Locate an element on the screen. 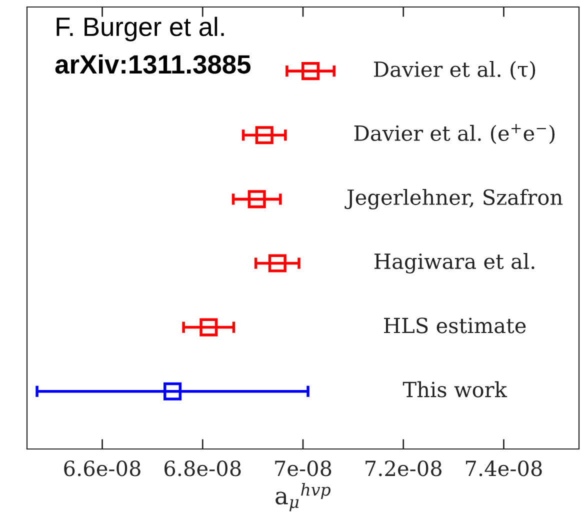 This screenshot has height=532, width=581. x-tick-label: 7.4e-08 is located at coordinates (504, 468).